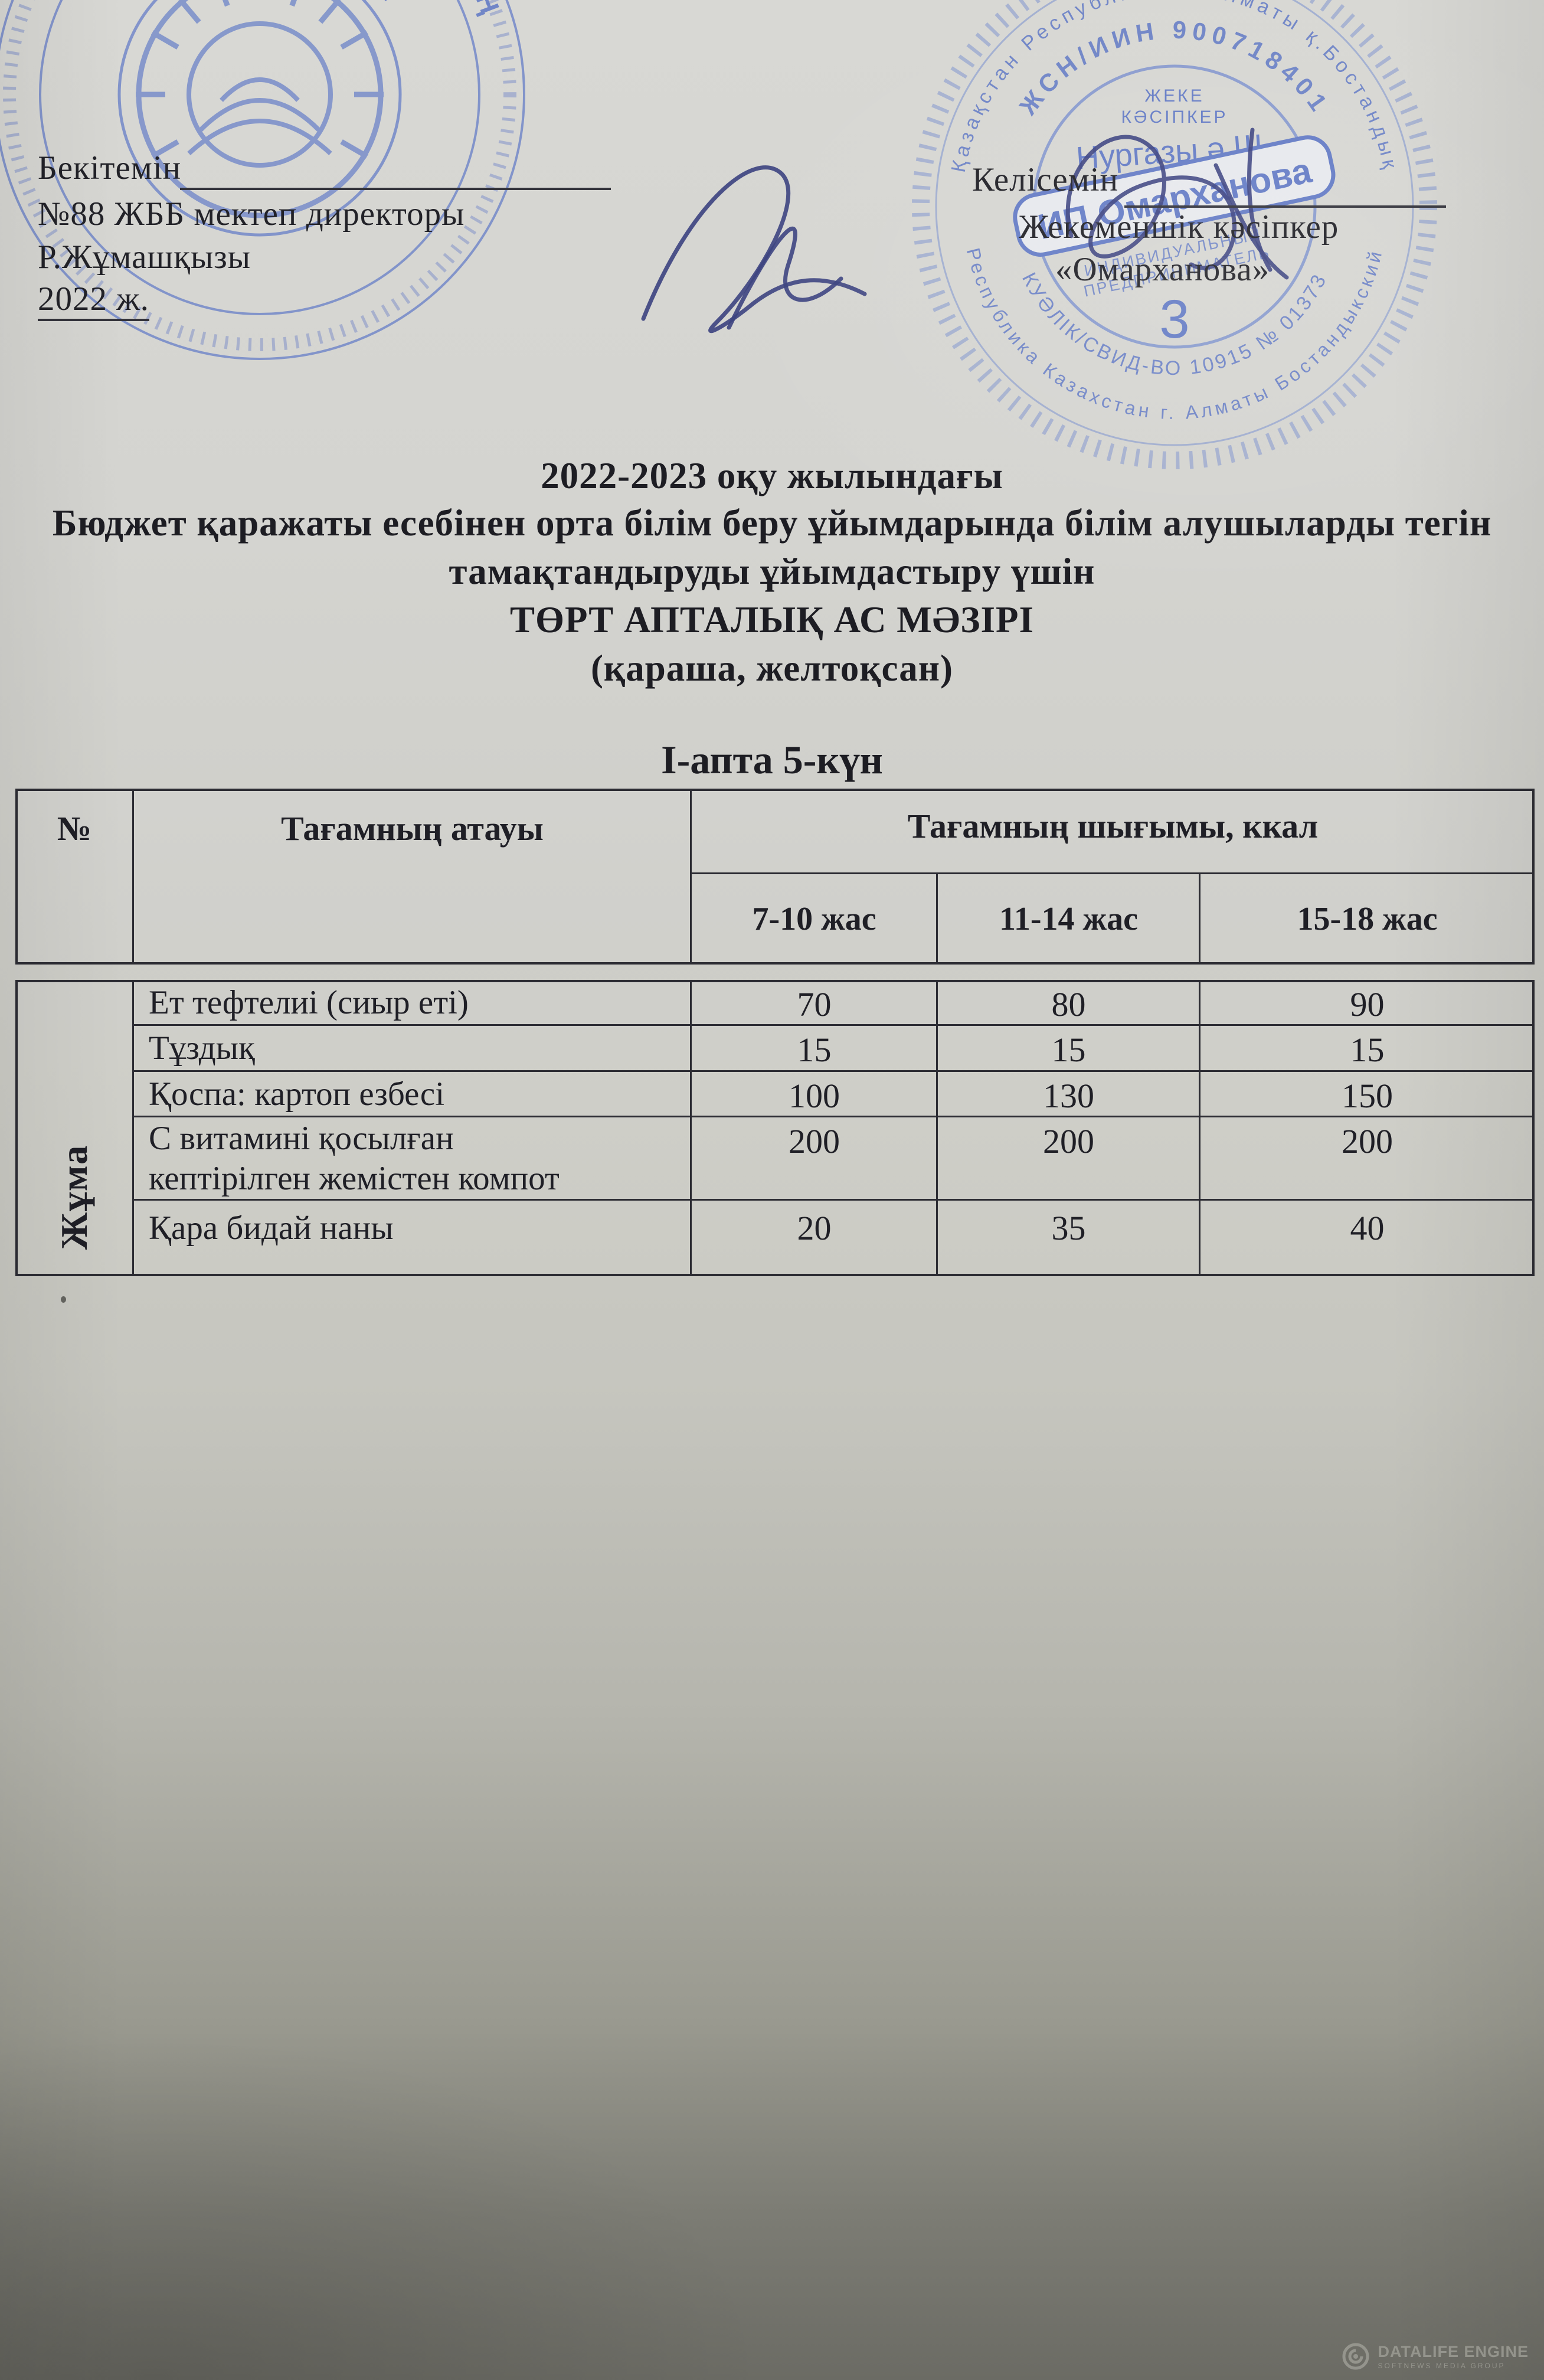 The image size is (1544, 2380). What do you see at coordinates (412, 828) in the screenshot?
I see `col-header-dish: Тағамның атауы` at bounding box center [412, 828].